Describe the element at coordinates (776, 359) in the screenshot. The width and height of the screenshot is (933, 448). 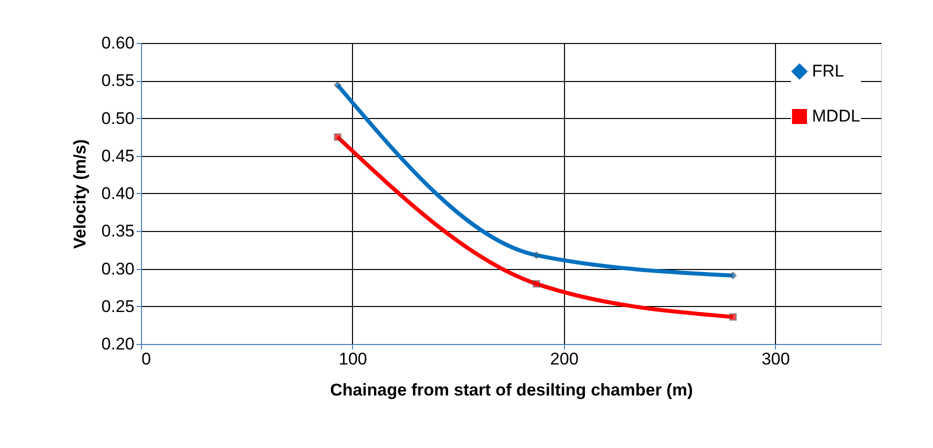
I see `x-tick-label: 300` at that location.